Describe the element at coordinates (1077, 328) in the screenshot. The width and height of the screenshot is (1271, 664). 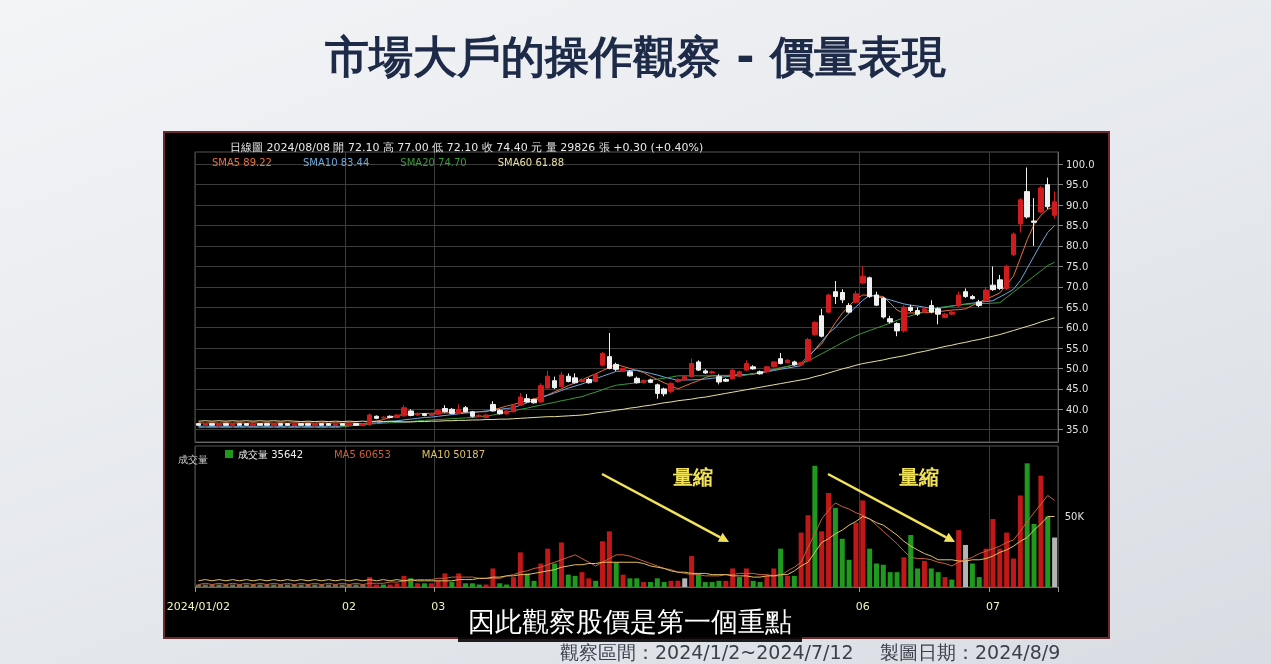
I see `y-tick-label: 60.0` at that location.